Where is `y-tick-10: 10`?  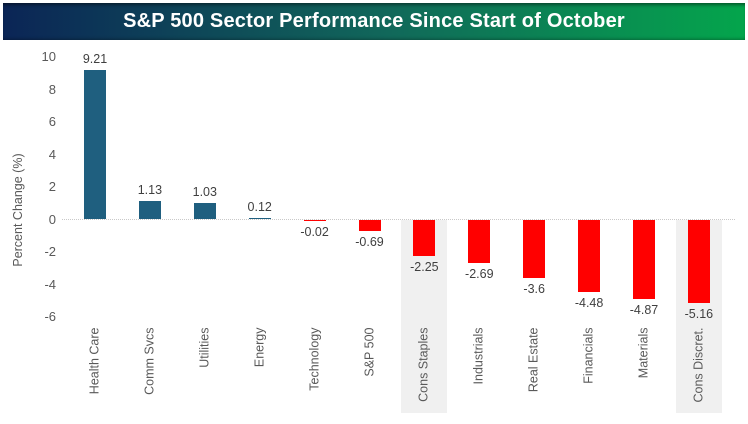
y-tick-10: 10 is located at coordinates (48, 56).